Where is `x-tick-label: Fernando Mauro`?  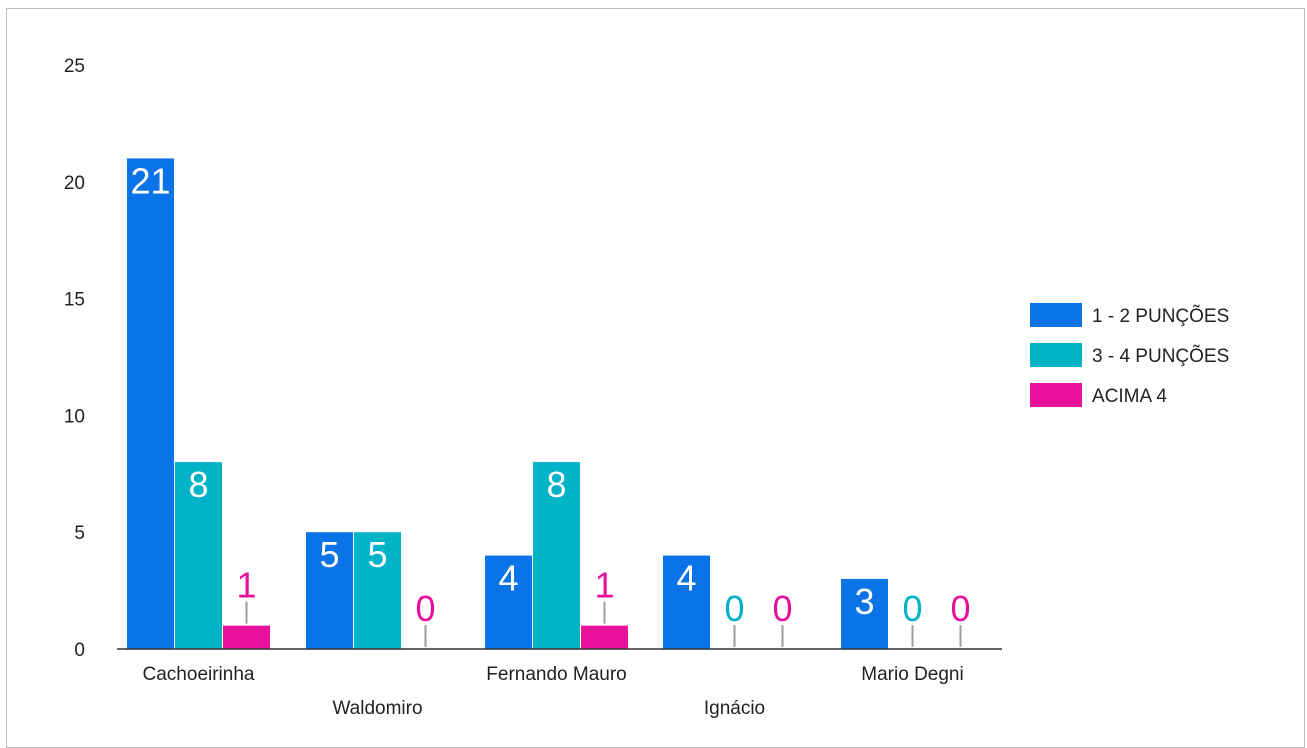
x-tick-label: Fernando Mauro is located at coordinates (556, 674).